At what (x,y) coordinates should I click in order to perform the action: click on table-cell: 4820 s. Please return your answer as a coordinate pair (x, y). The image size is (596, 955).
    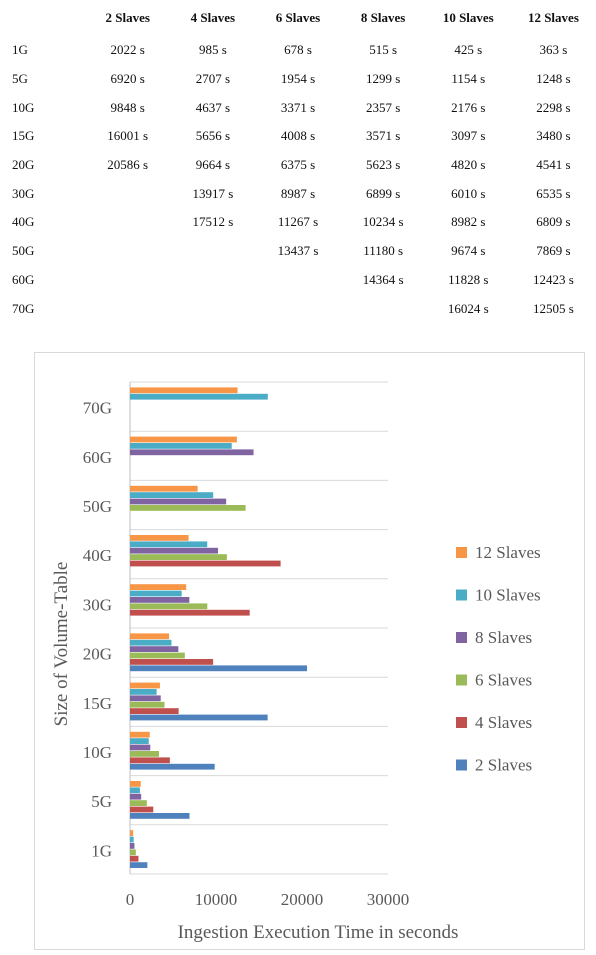
    Looking at the image, I should click on (468, 165).